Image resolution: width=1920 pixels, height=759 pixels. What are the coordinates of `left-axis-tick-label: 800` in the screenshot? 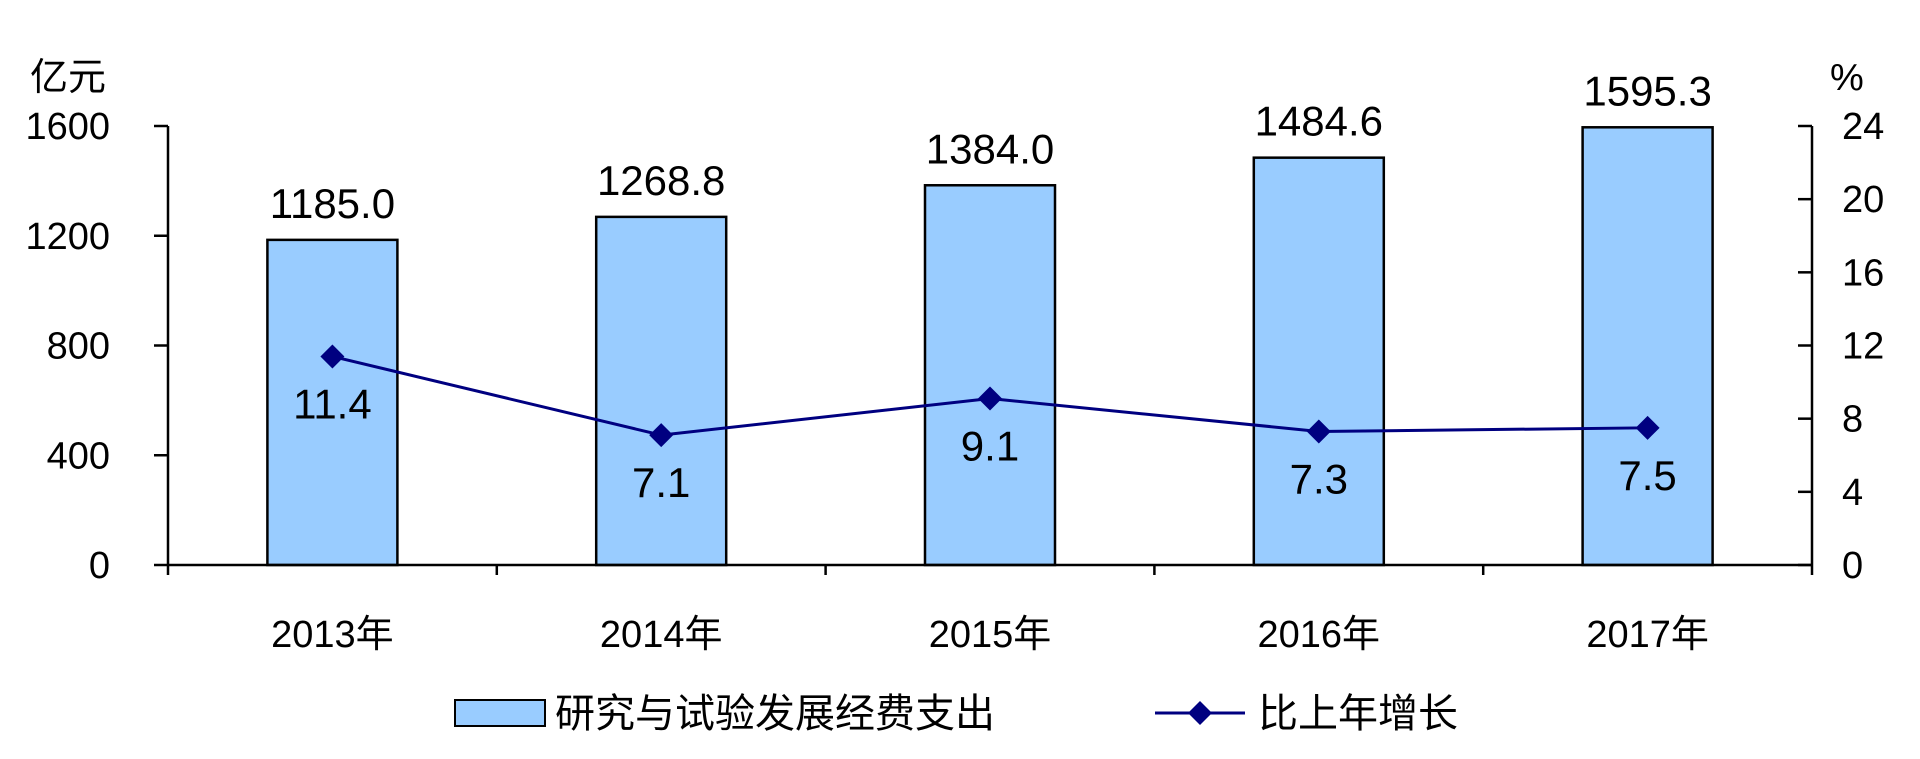 It's located at (78, 347).